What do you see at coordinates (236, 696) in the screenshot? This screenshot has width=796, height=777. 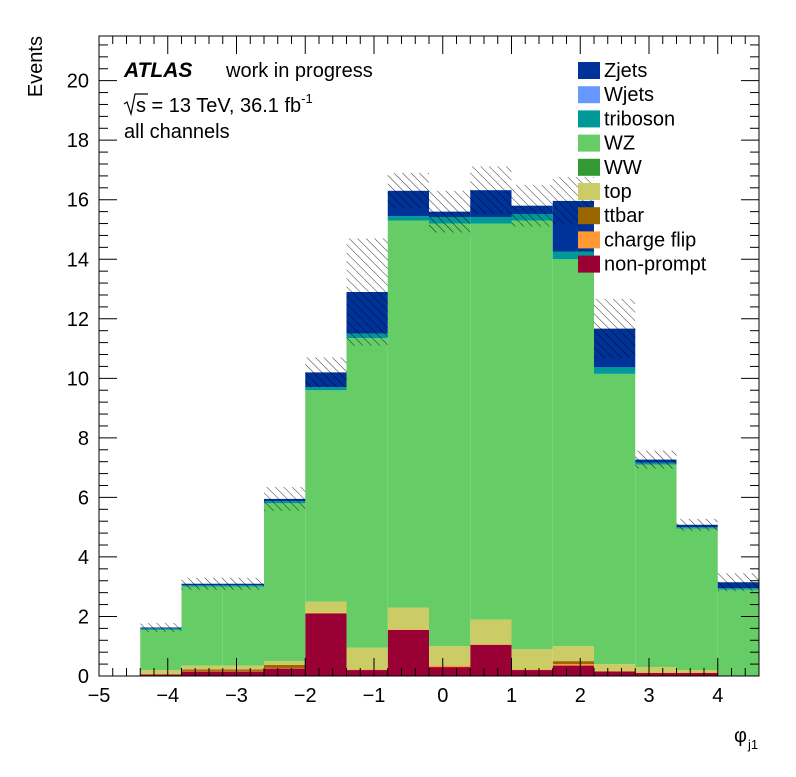 I see `x-tick-label: −3` at bounding box center [236, 696].